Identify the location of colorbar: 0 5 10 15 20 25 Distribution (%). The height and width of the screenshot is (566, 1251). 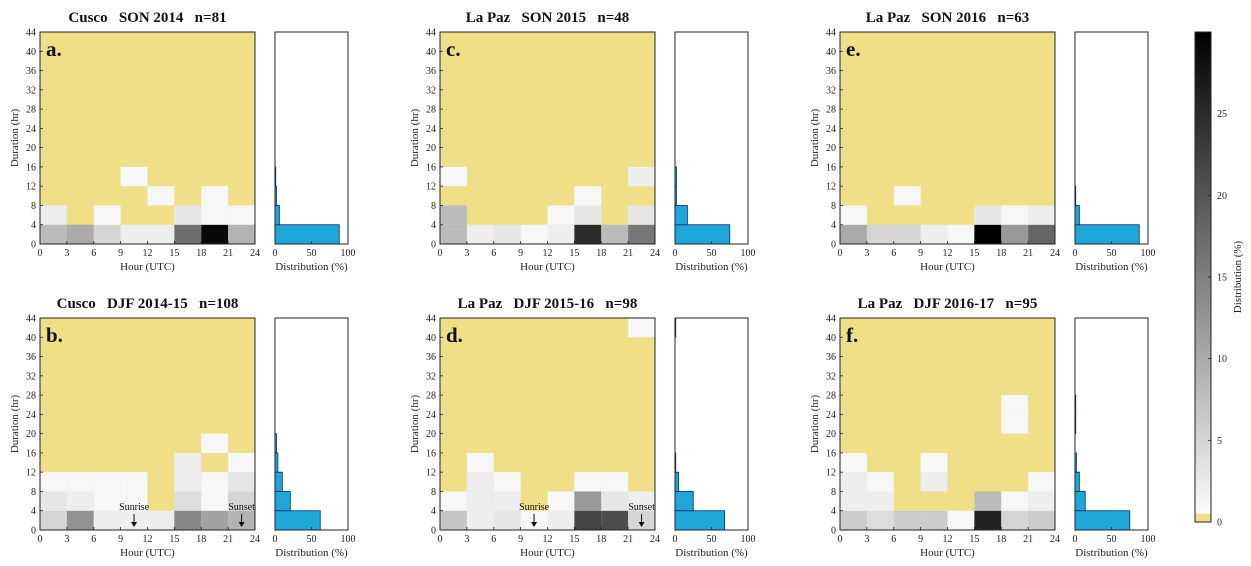
(1219, 280).